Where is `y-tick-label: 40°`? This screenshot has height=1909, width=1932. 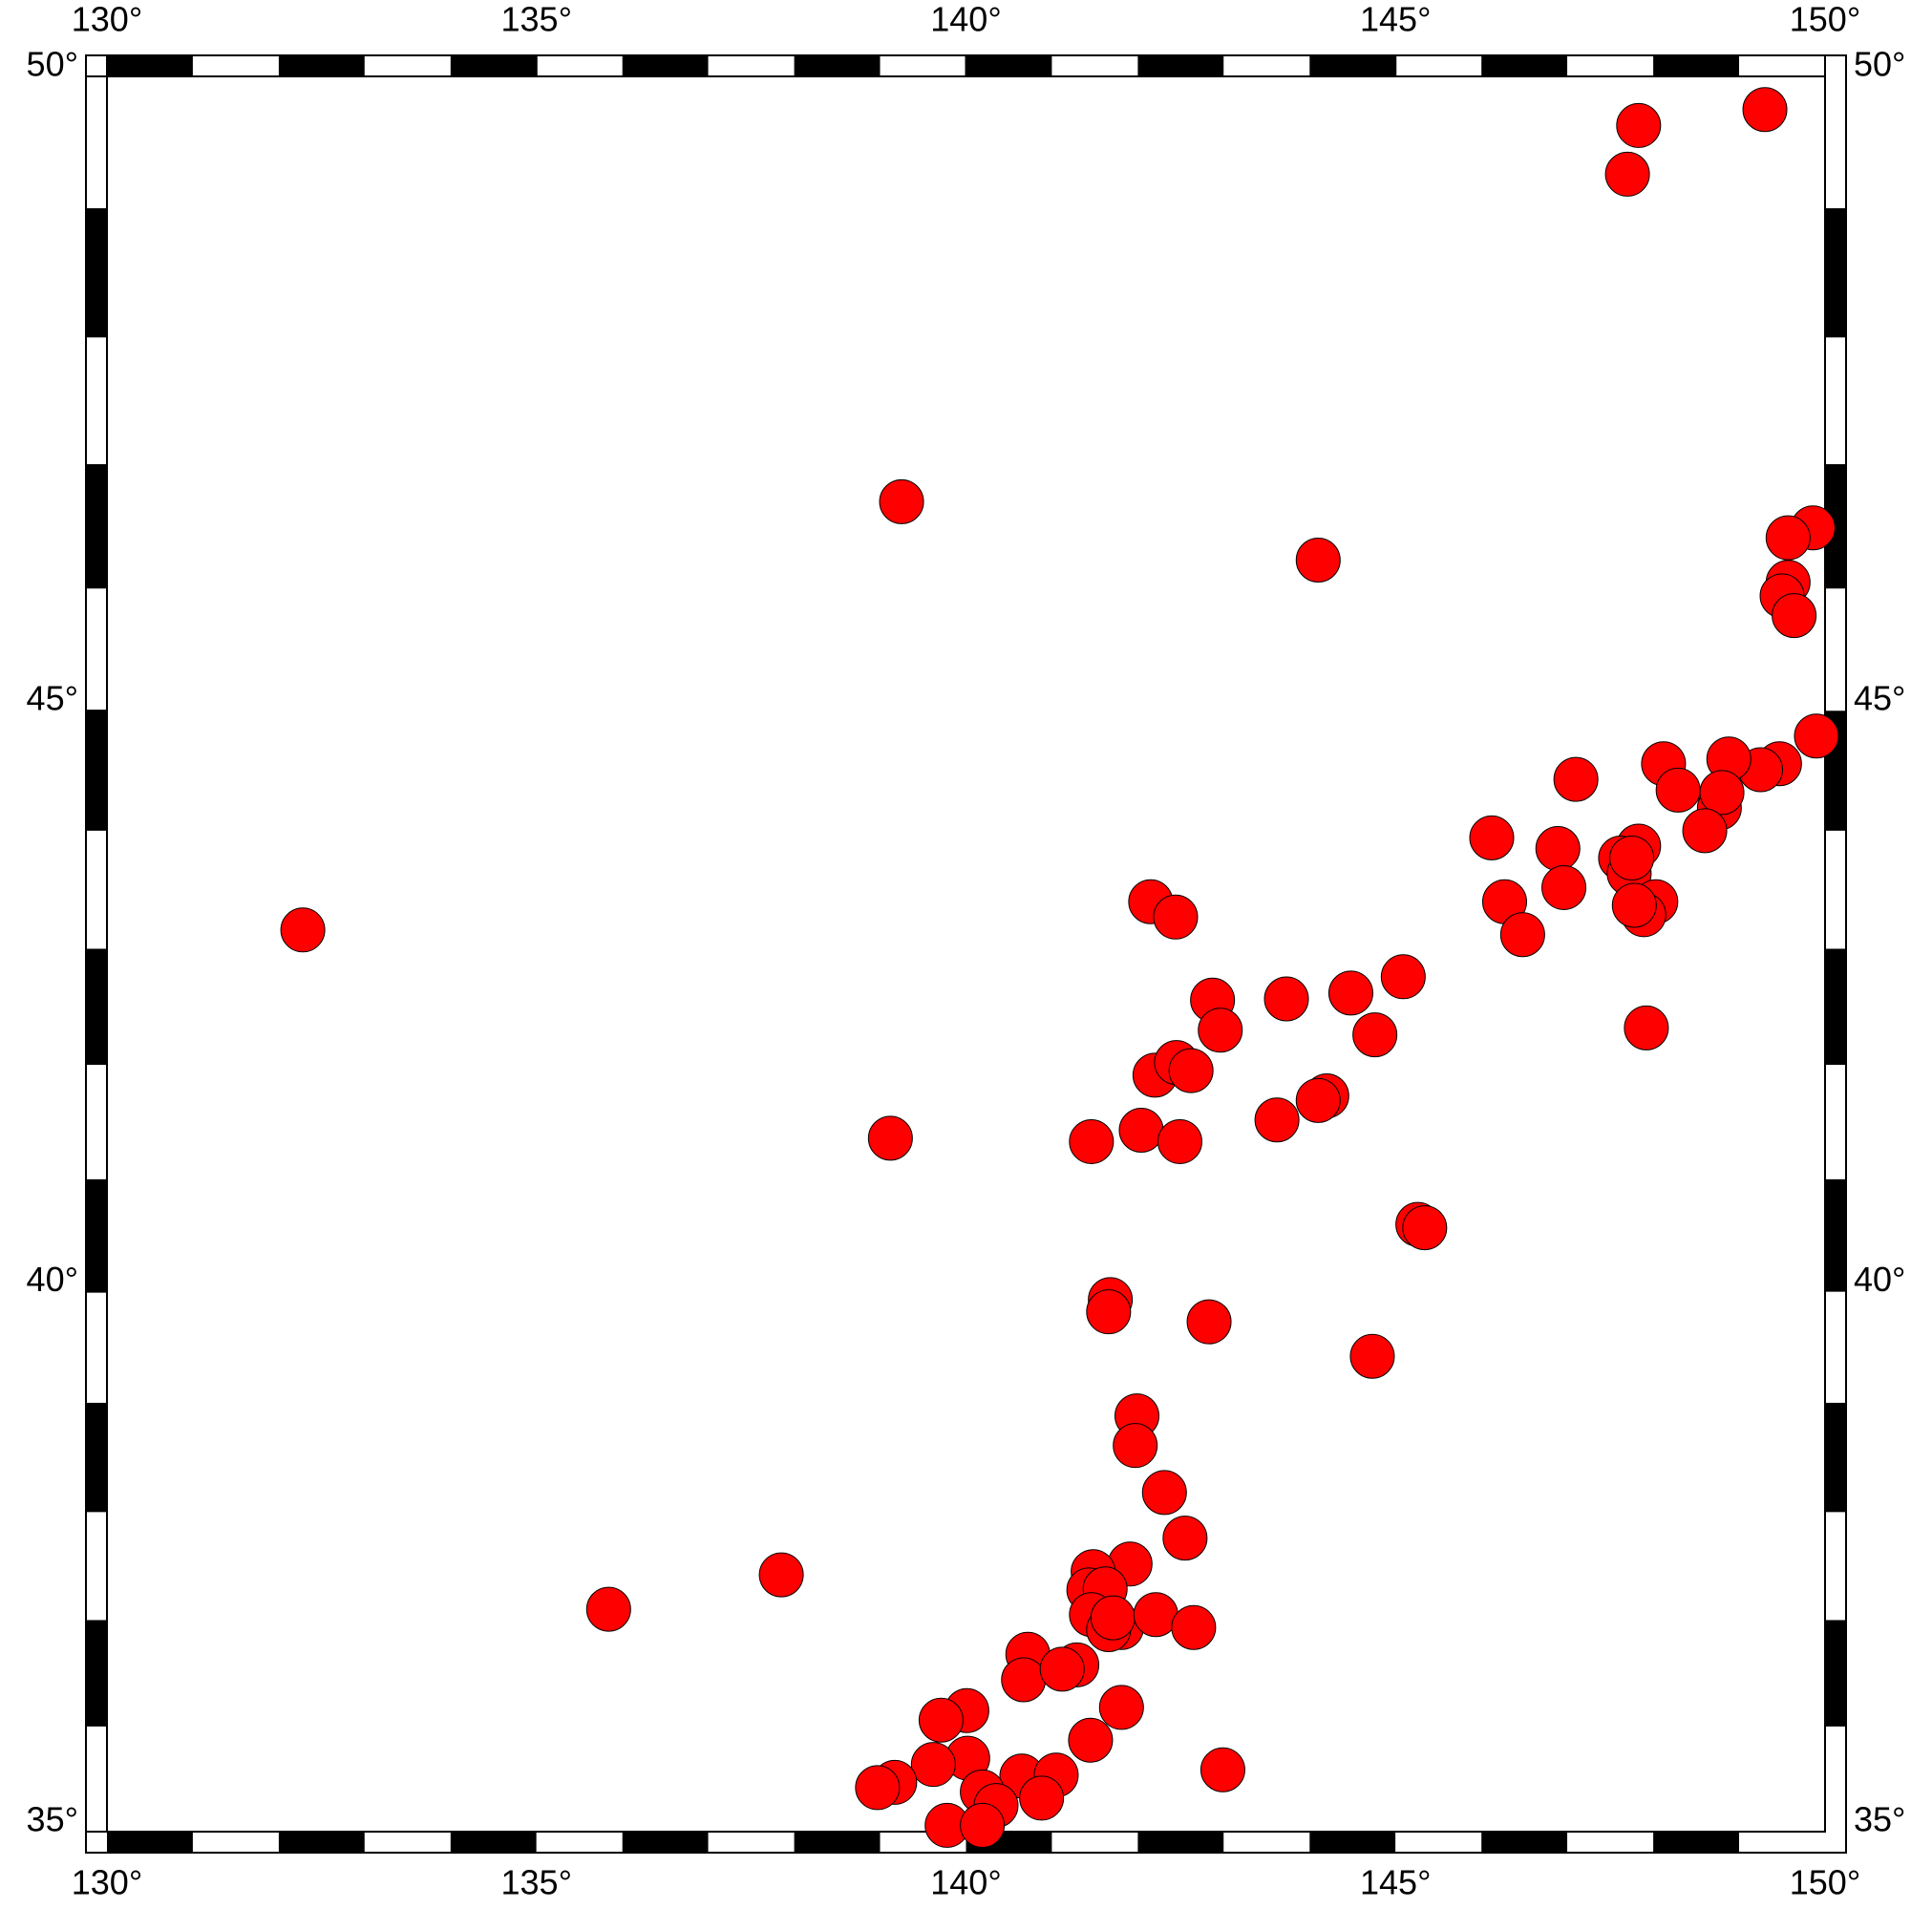 y-tick-label: 40° is located at coordinates (1879, 1279).